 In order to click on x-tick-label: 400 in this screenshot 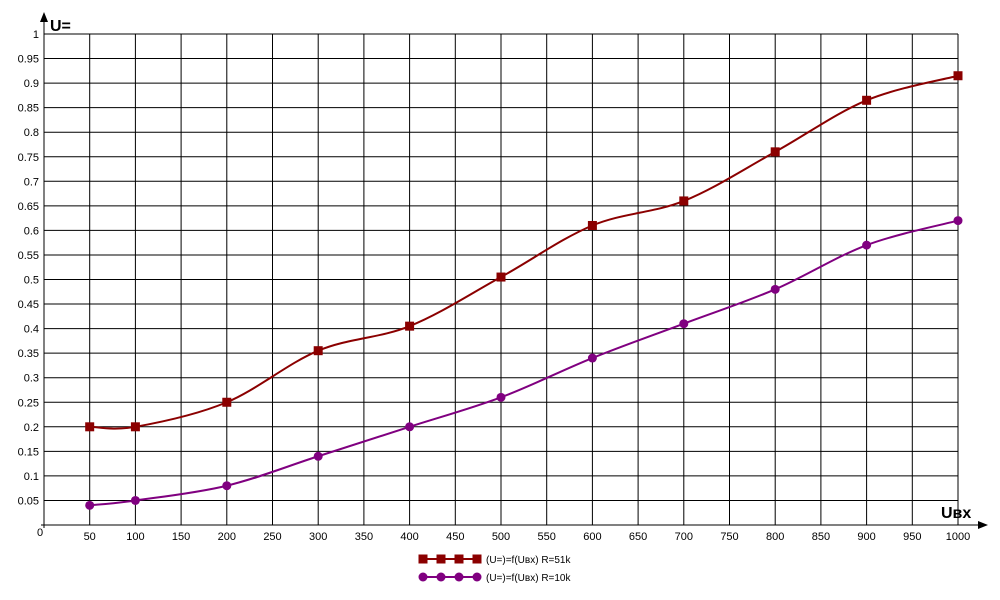, I will do `click(409, 537)`.